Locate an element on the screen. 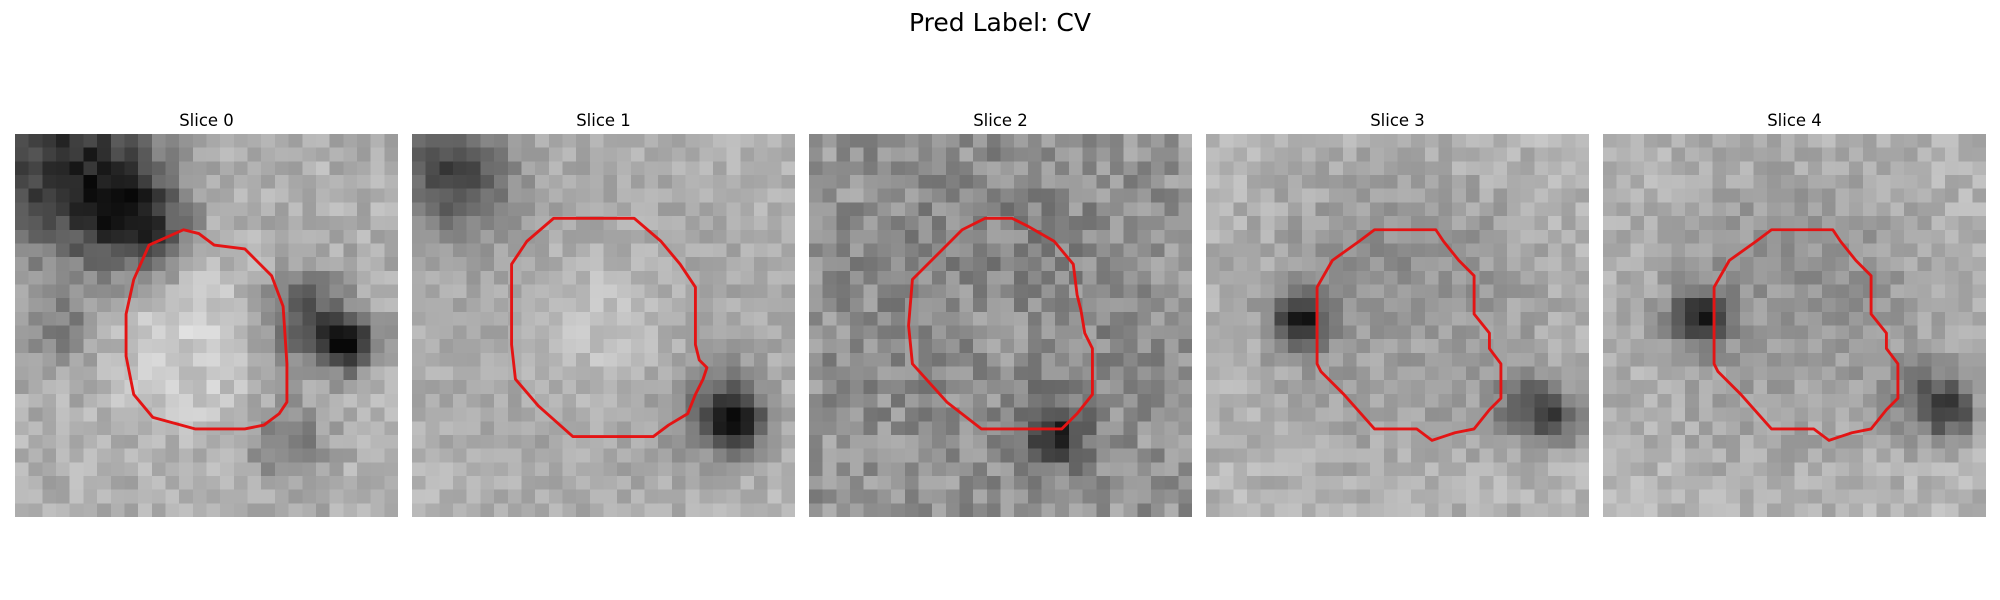 The image size is (2000, 600). contour-outline is located at coordinates (206, 329).